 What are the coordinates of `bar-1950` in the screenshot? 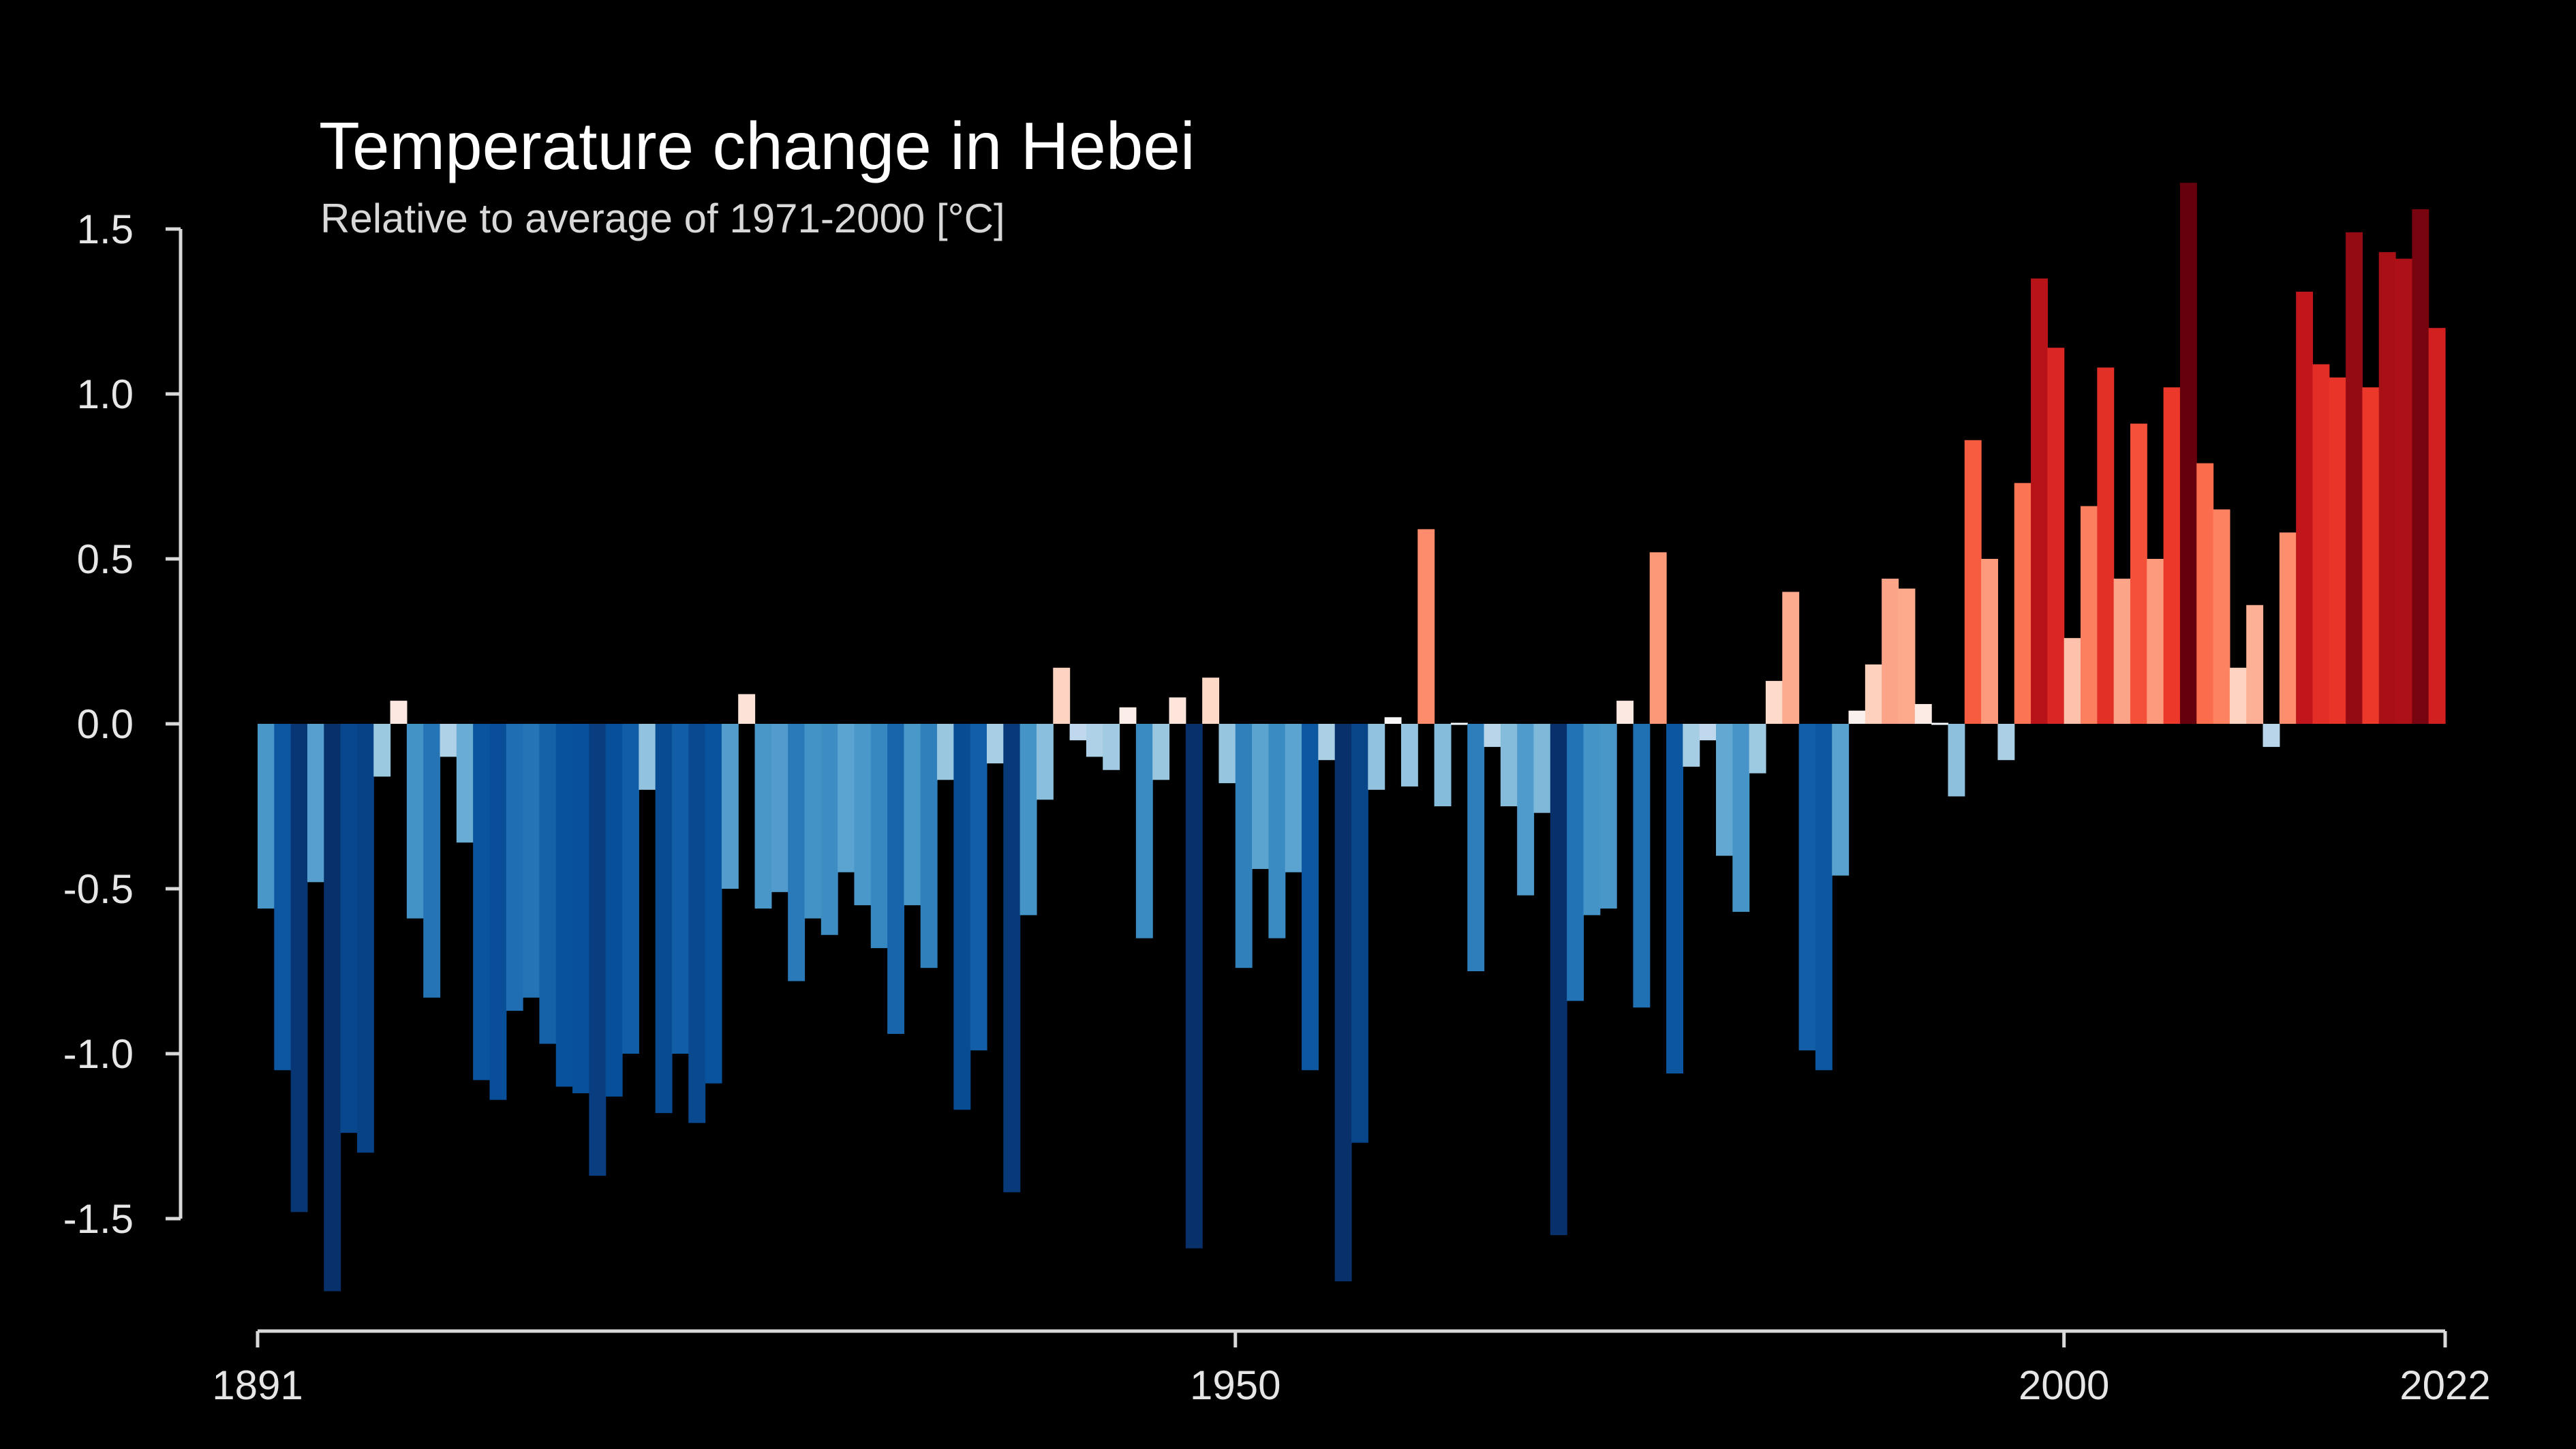 It's located at (1244, 846).